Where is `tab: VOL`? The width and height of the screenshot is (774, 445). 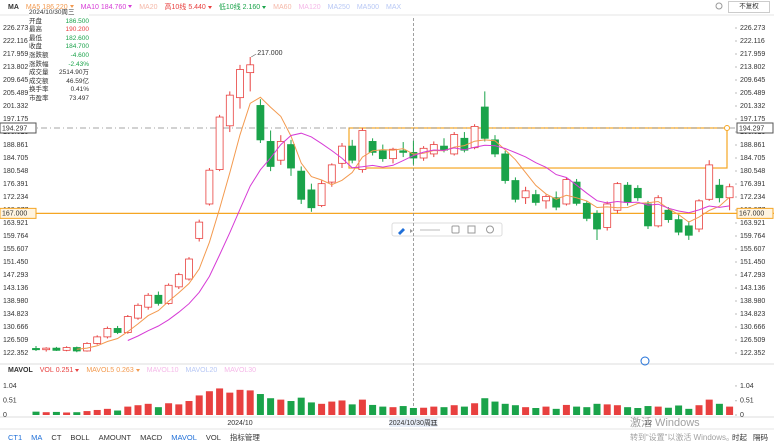
tab: VOL is located at coordinates (213, 437).